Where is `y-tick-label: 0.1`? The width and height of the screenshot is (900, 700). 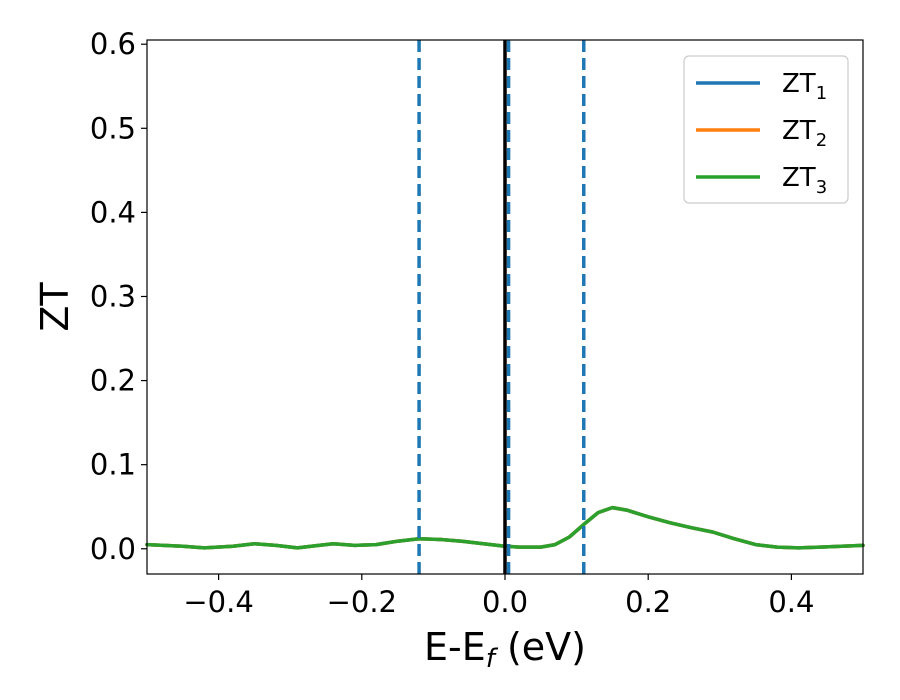
y-tick-label: 0.1 is located at coordinates (113, 465).